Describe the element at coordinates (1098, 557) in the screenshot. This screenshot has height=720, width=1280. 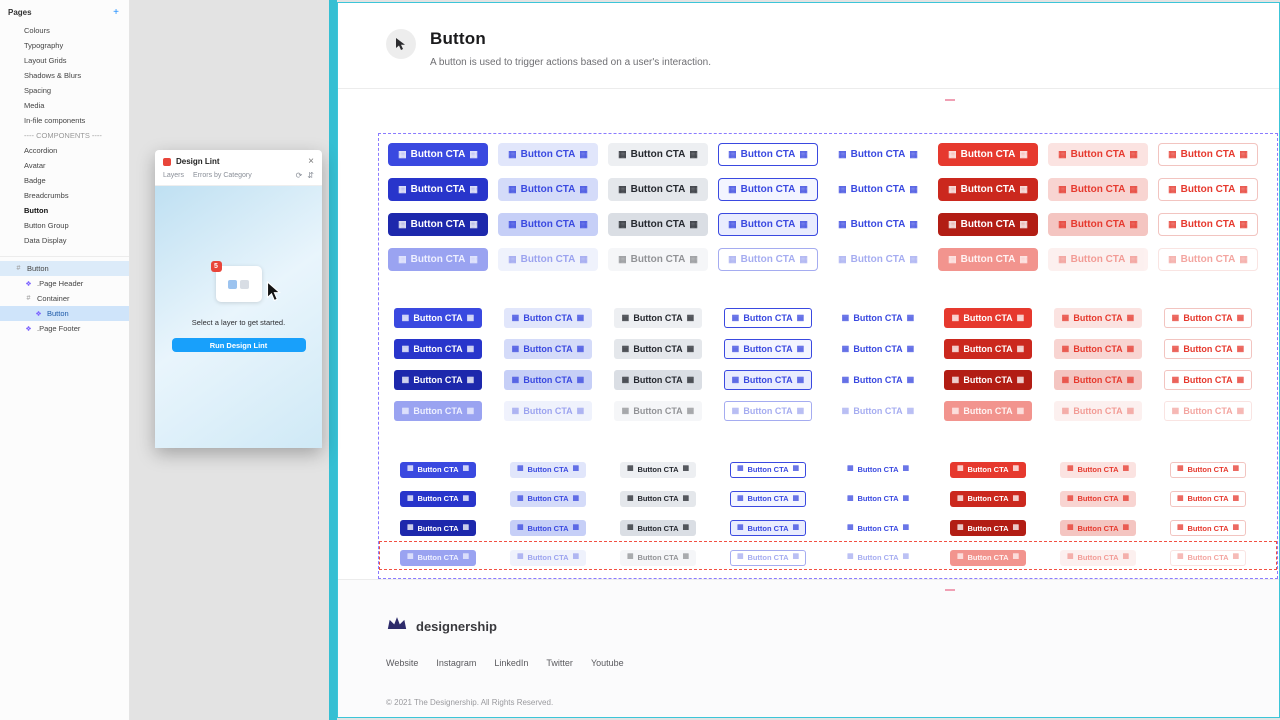
I see `button-danger-tint-small-disabled: ▦ Button CTA ▦` at that location.